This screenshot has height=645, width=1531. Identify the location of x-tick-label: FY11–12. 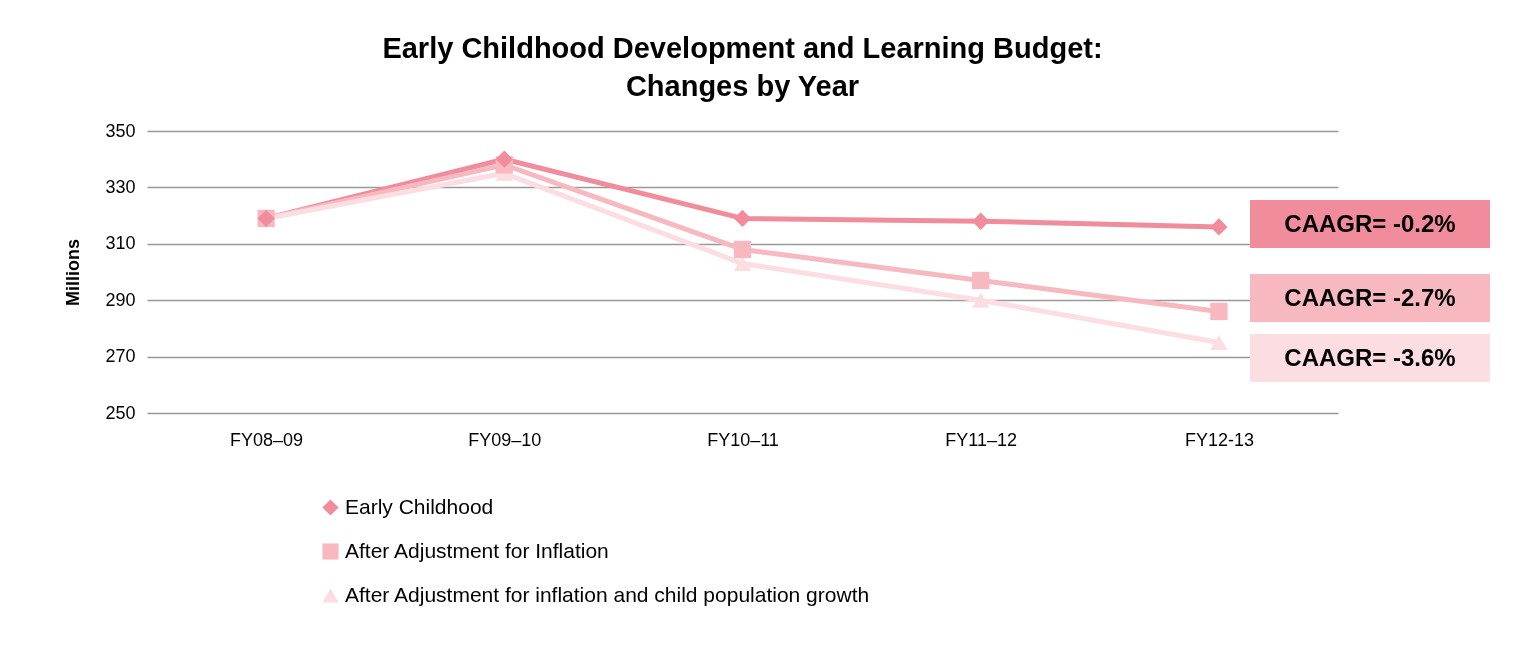
(981, 439).